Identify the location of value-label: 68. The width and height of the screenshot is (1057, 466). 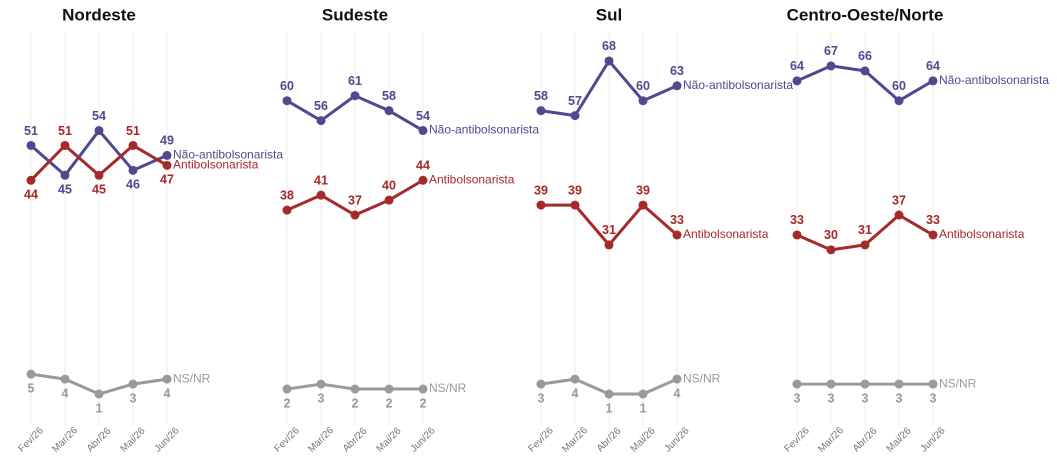
(609, 46).